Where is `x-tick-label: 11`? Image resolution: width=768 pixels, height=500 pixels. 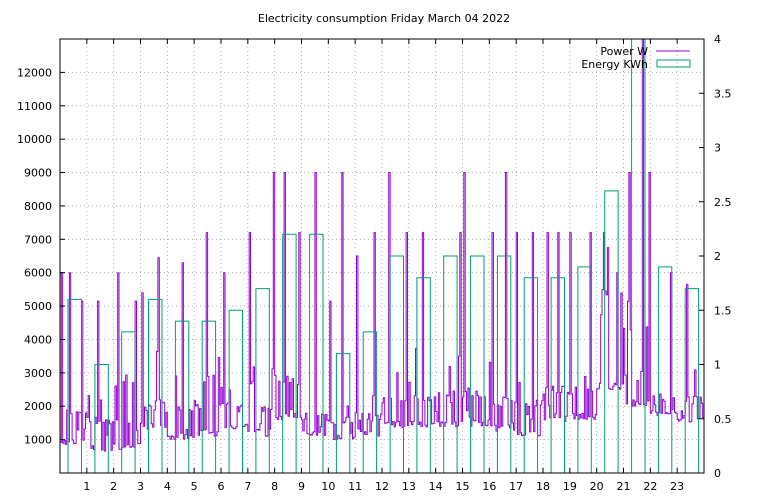 x-tick-label: 11 is located at coordinates (355, 486).